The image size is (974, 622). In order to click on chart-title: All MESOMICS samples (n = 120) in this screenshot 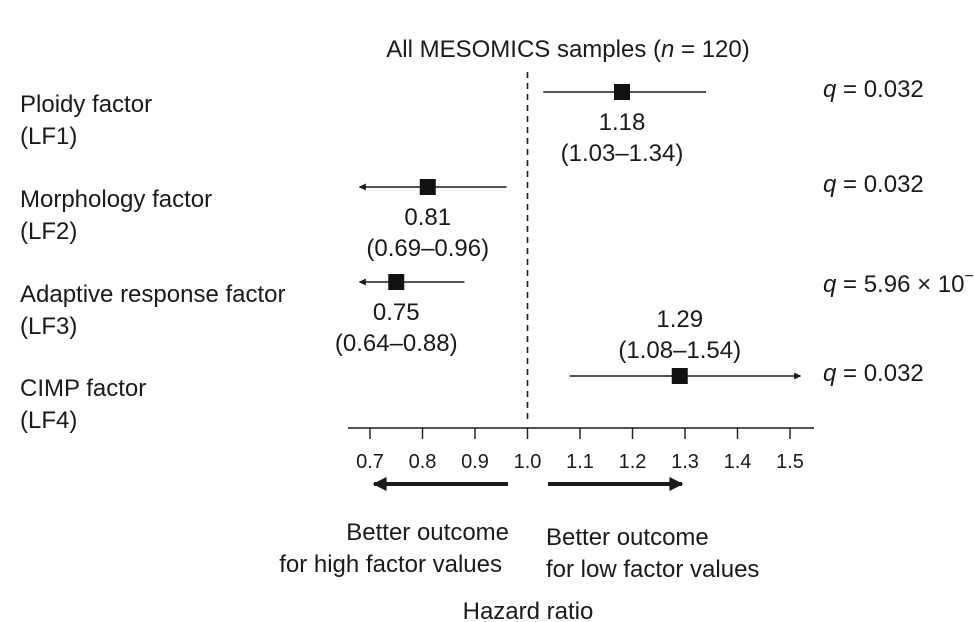, I will do `click(567, 49)`.